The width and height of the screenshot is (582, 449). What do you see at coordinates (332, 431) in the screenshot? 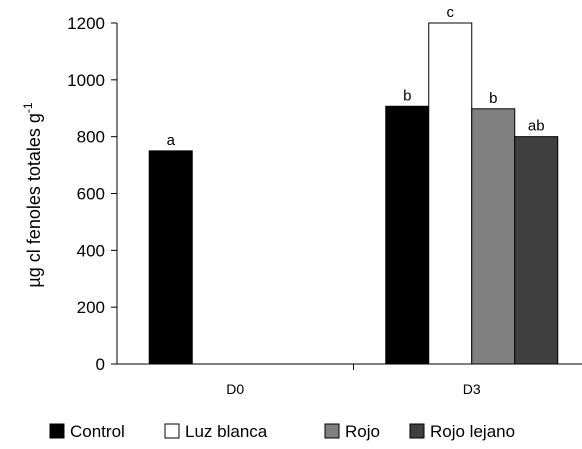
I see `legend-swatch-rojo` at bounding box center [332, 431].